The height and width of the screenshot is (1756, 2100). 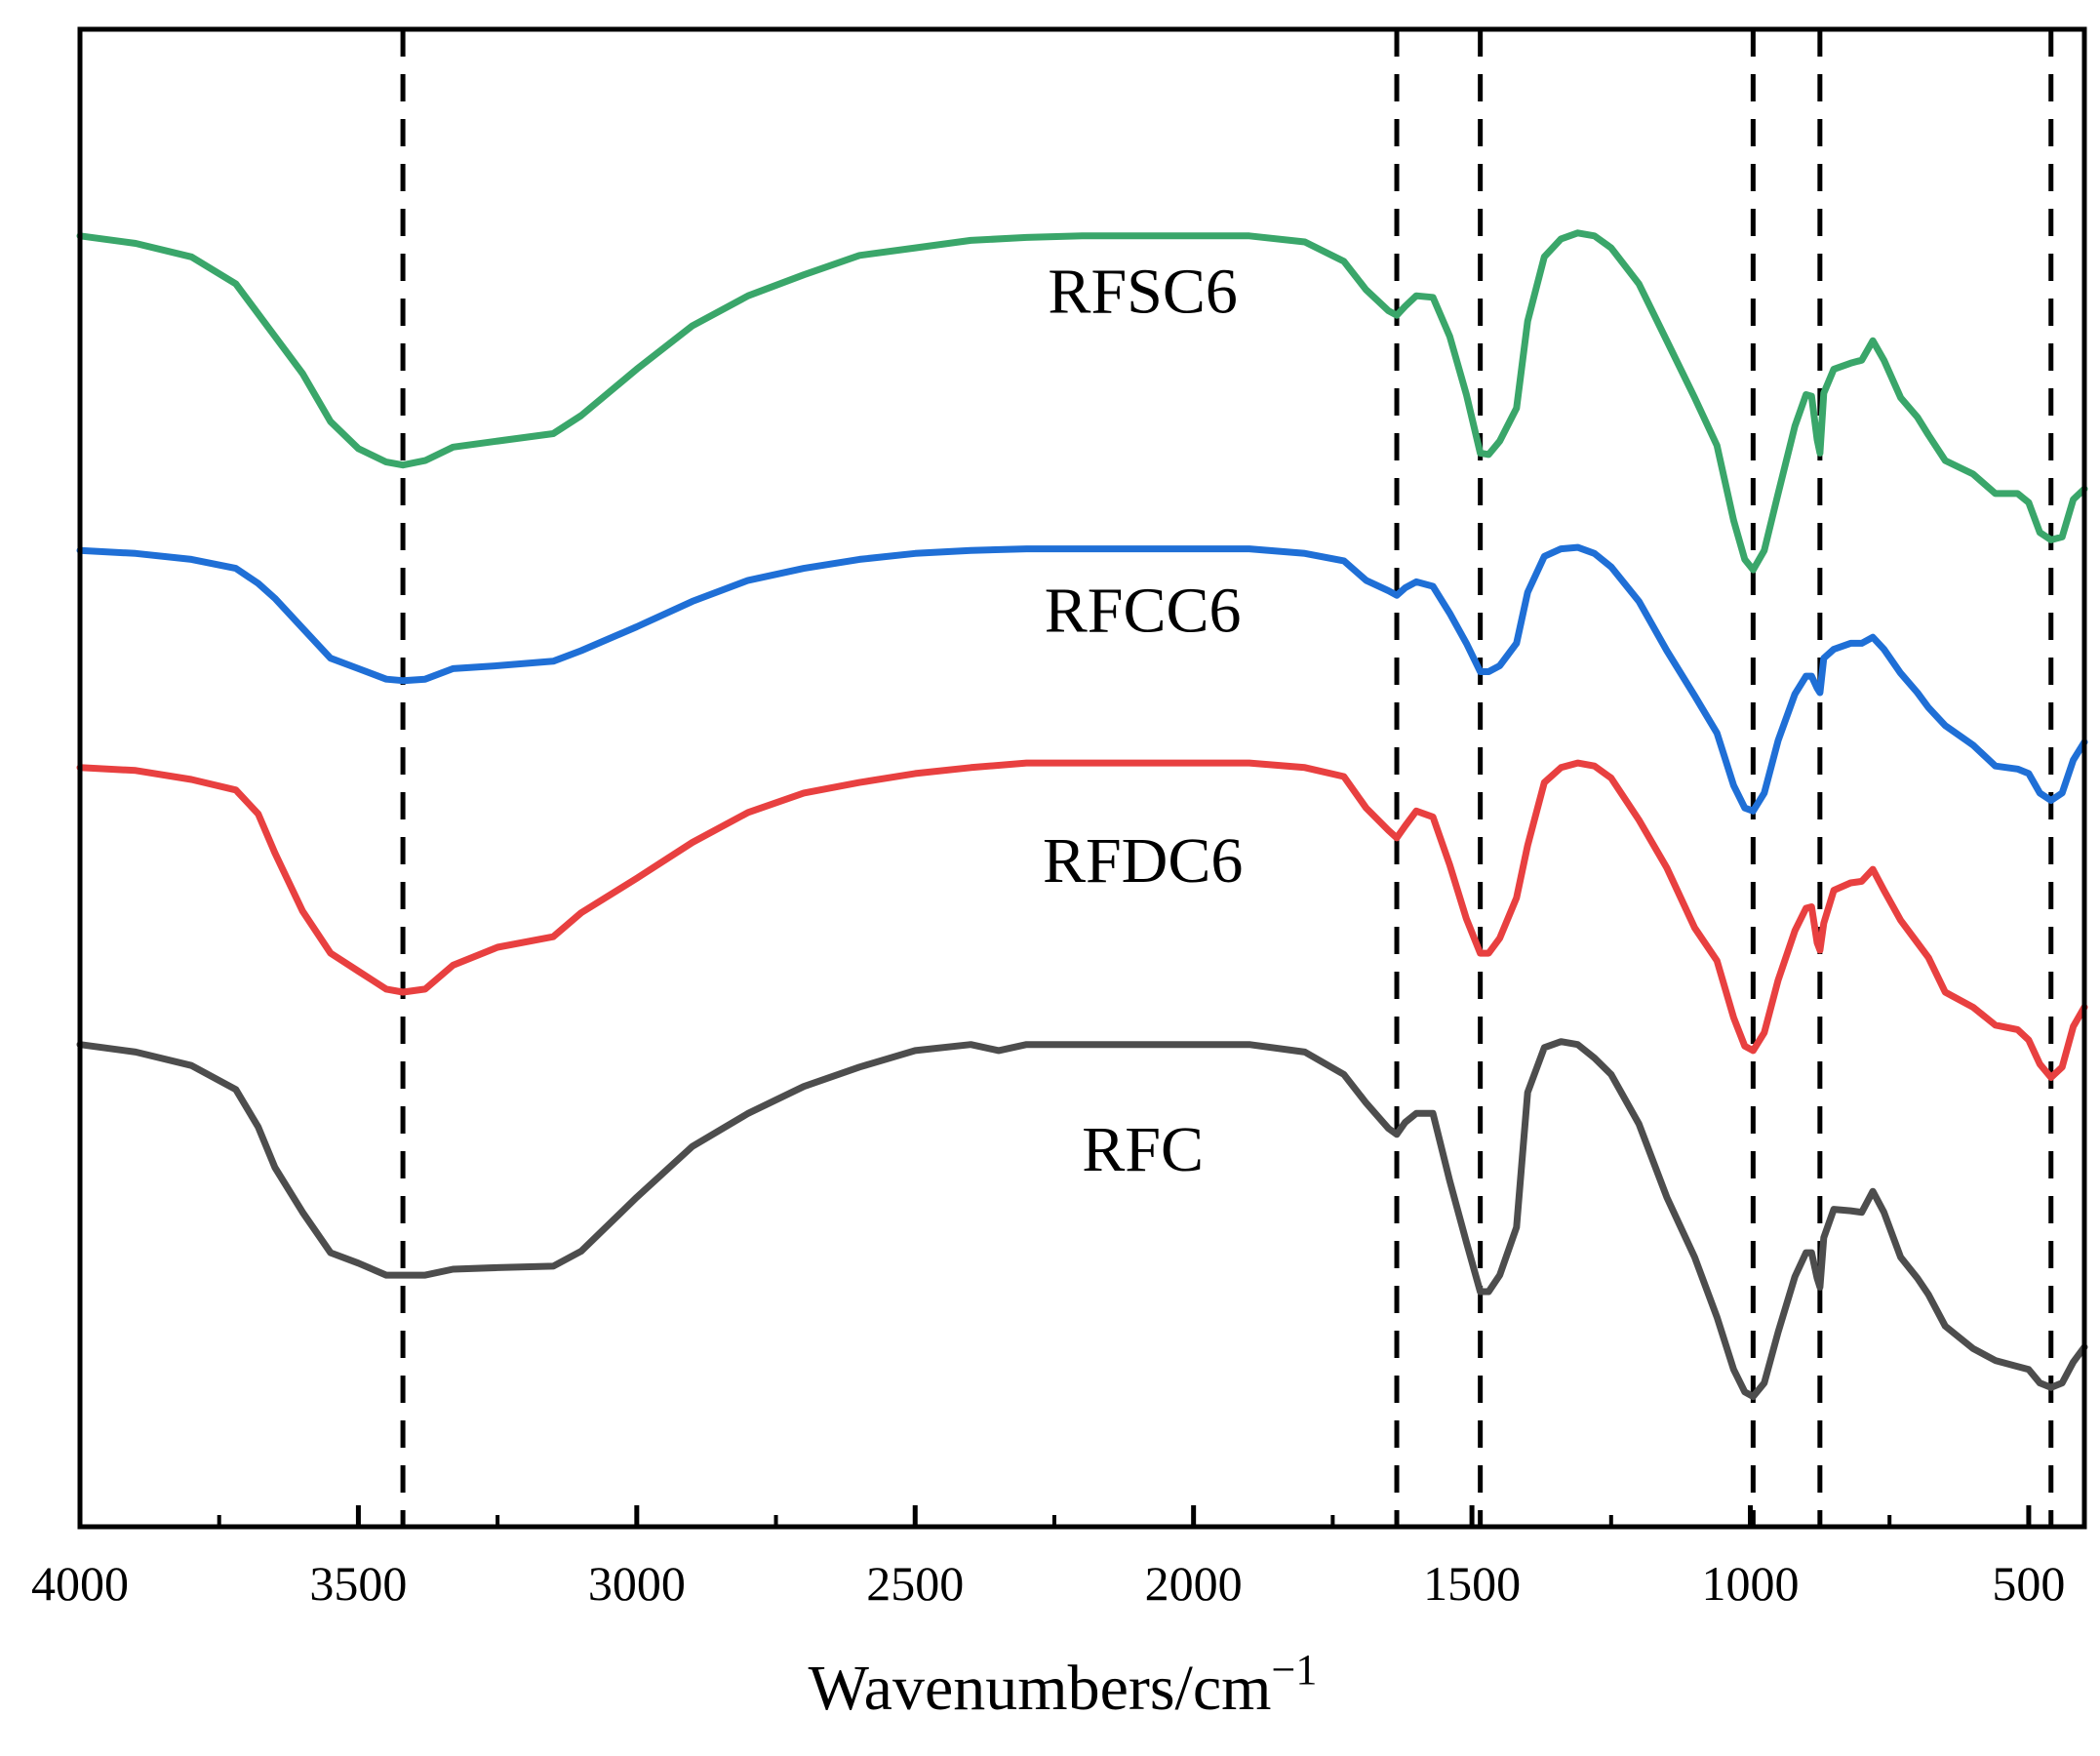 What do you see at coordinates (1143, 721) in the screenshot?
I see `series-labels: RFSC6 RFCC6 RFDC6 RFC` at bounding box center [1143, 721].